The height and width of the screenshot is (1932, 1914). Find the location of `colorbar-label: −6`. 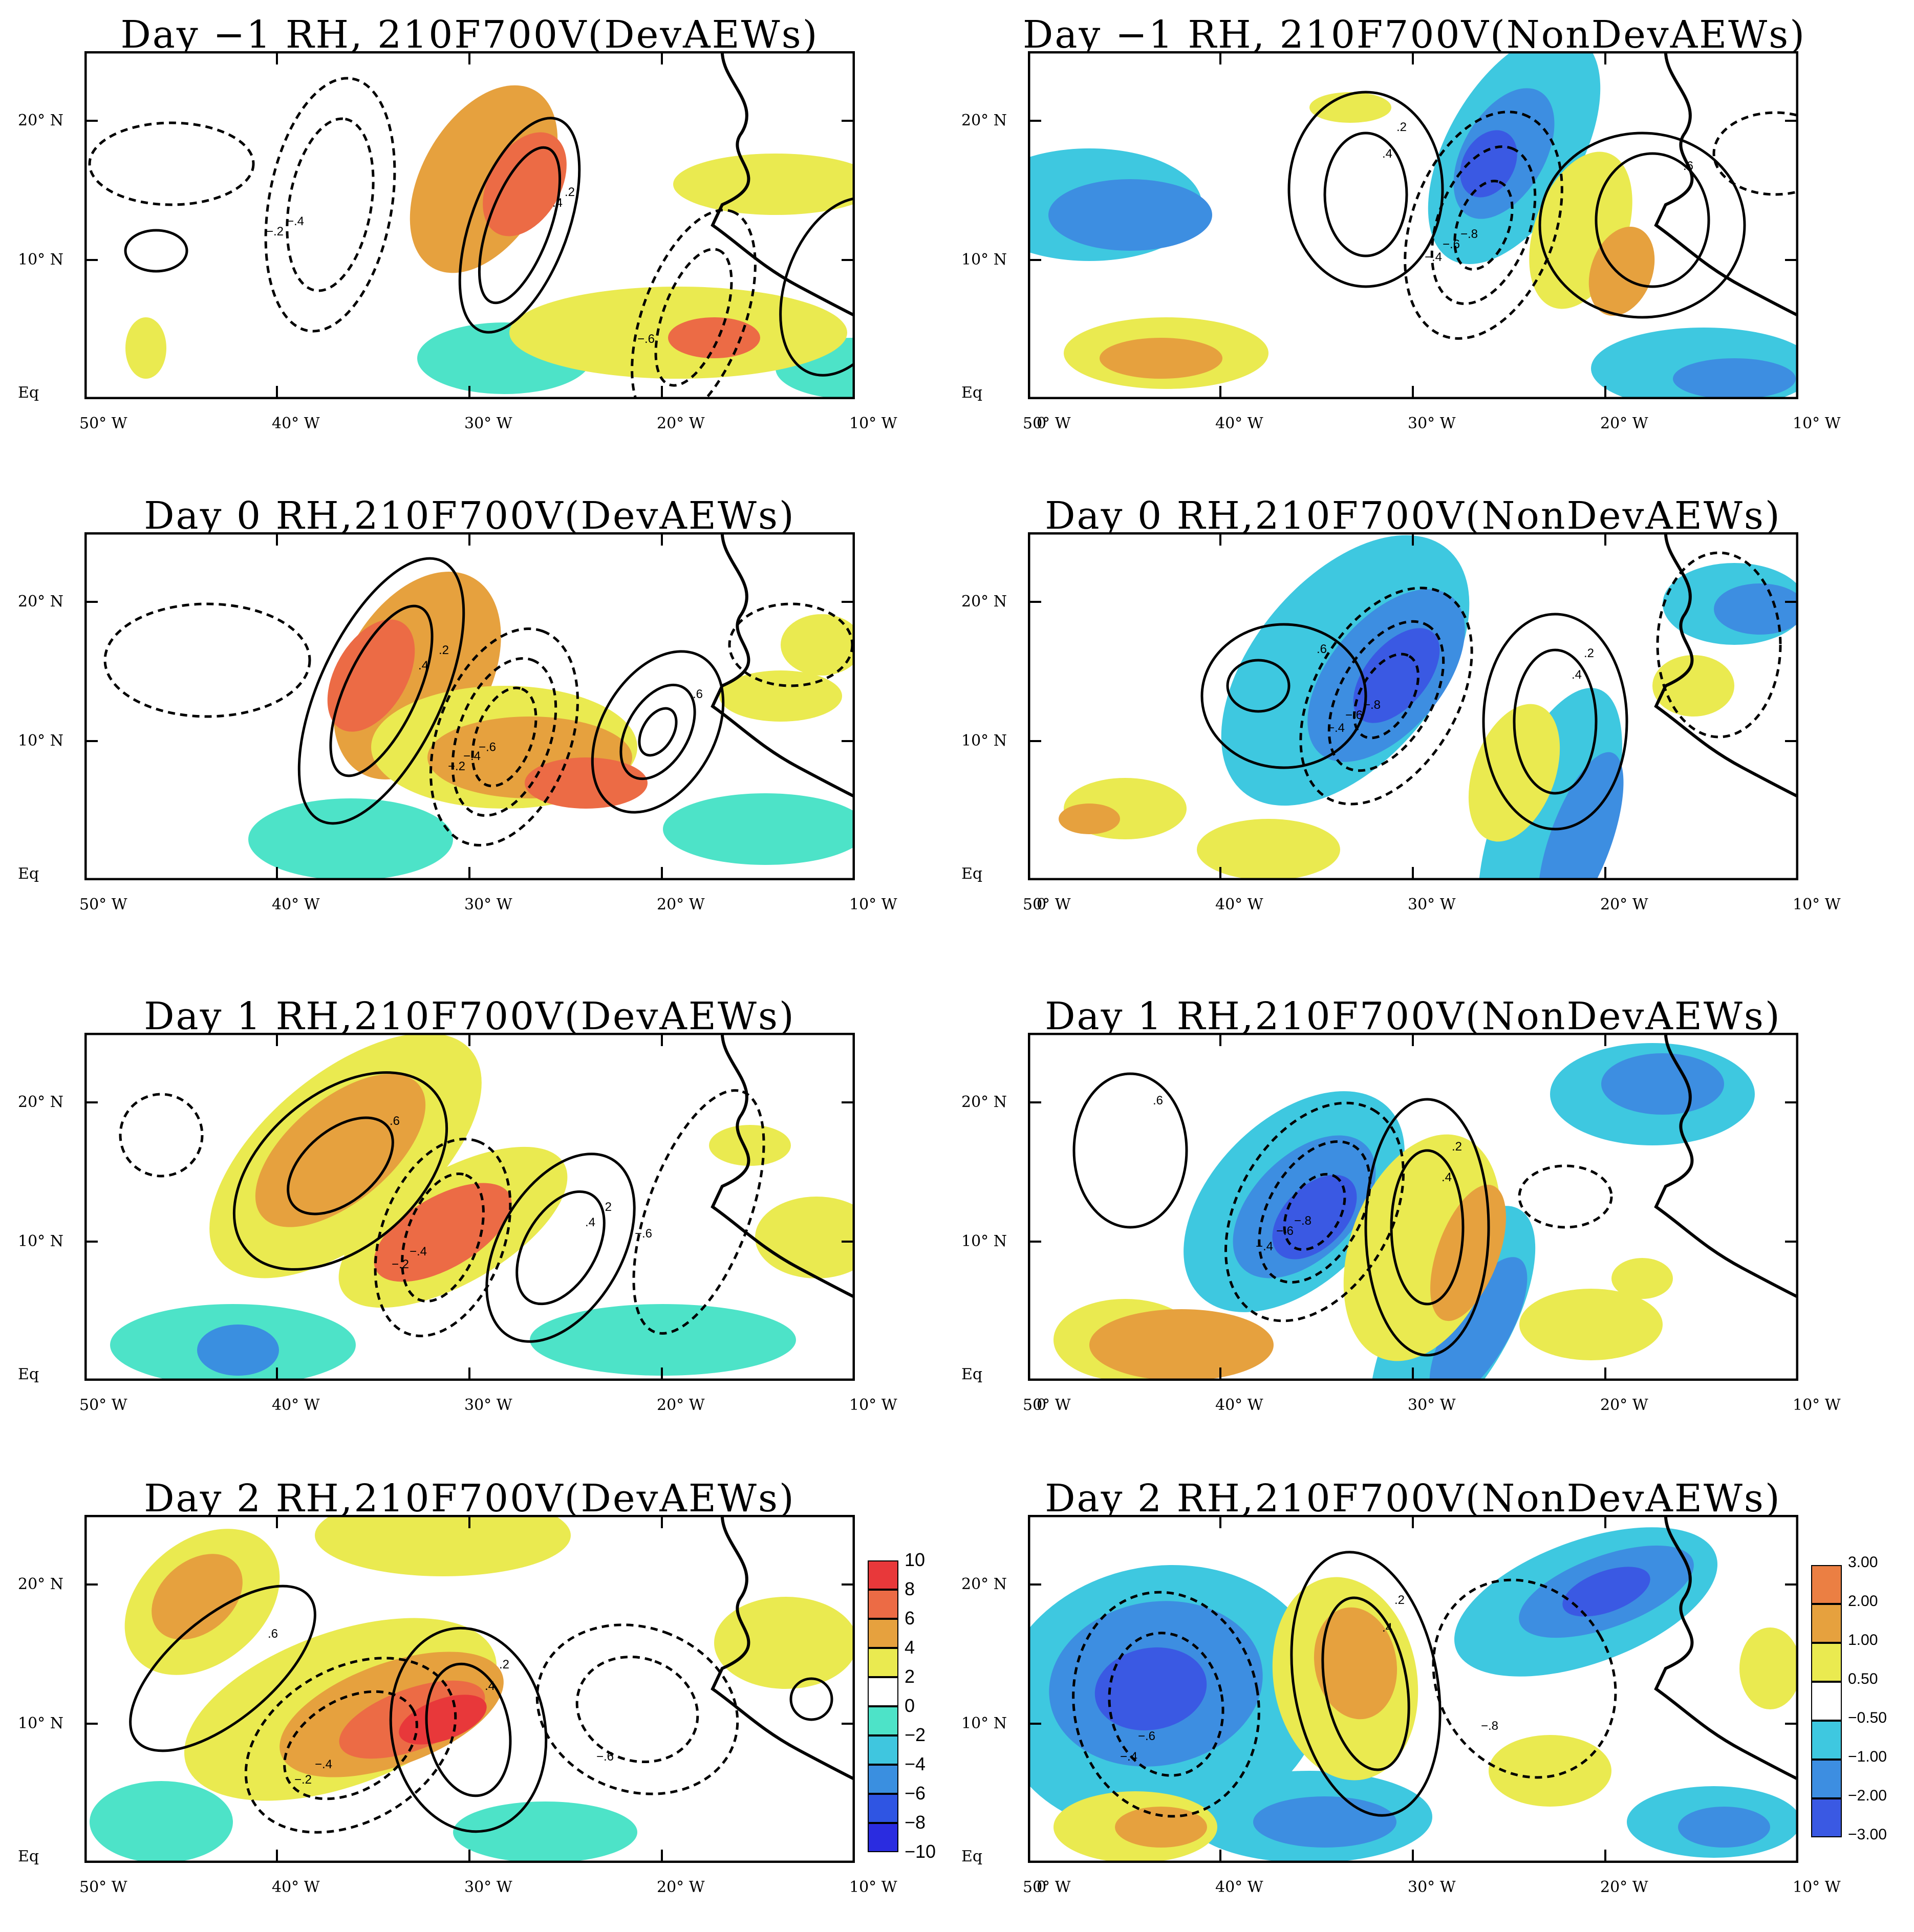

colorbar-label: −6 is located at coordinates (916, 1793).